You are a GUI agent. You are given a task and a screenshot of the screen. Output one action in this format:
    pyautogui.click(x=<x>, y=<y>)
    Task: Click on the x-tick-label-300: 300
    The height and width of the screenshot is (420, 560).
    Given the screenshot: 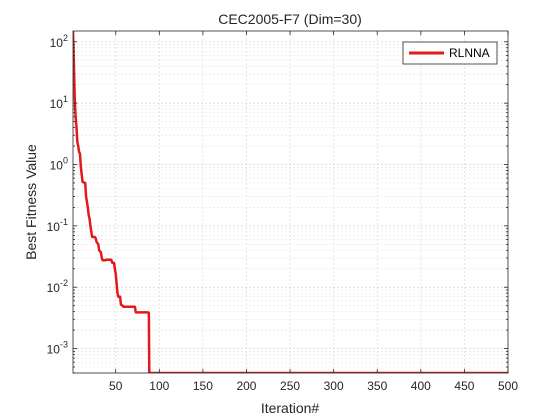 What is the action you would take?
    pyautogui.click(x=334, y=386)
    